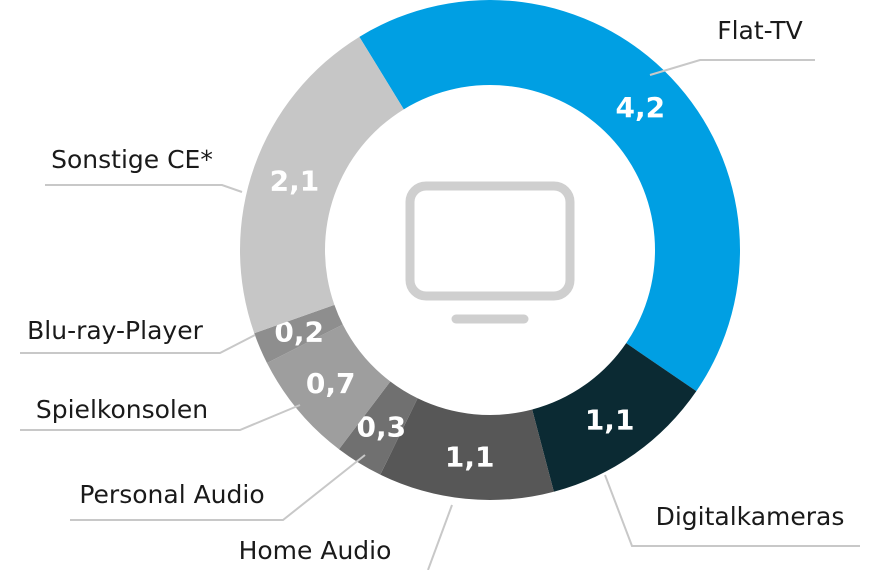  Describe the element at coordinates (315, 550) in the screenshot. I see `category-label: Home Audio` at that location.